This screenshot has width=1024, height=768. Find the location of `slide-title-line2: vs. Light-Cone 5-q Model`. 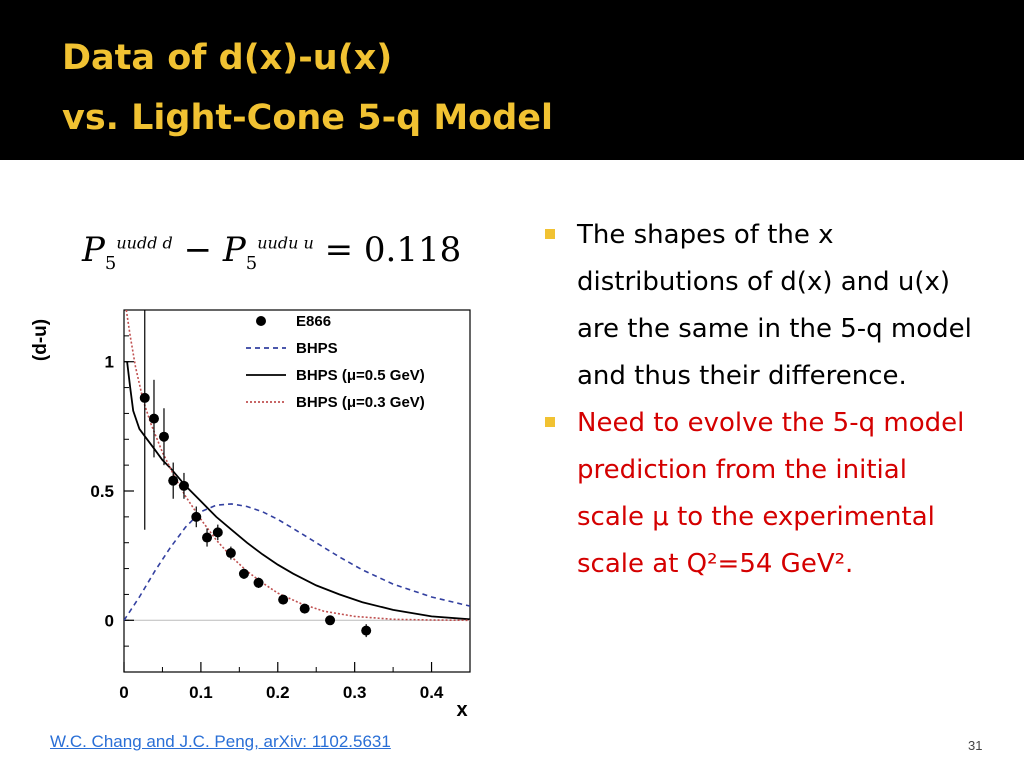

slide-title-line2: vs. Light-Cone 5-q Model is located at coordinates (308, 118).